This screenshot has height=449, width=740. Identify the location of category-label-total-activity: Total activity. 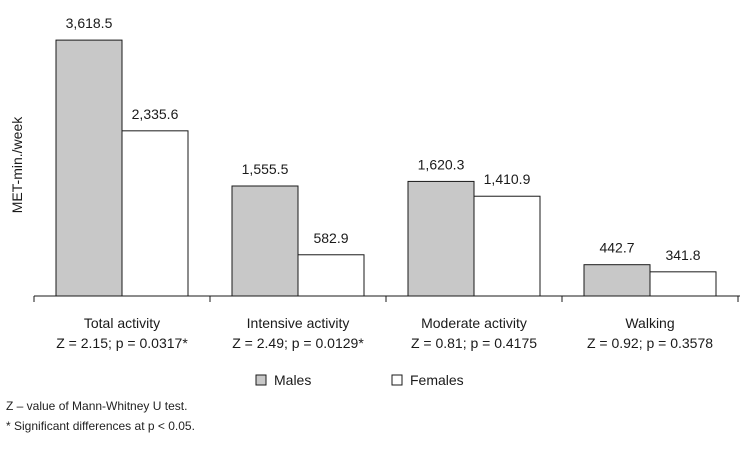
(122, 323).